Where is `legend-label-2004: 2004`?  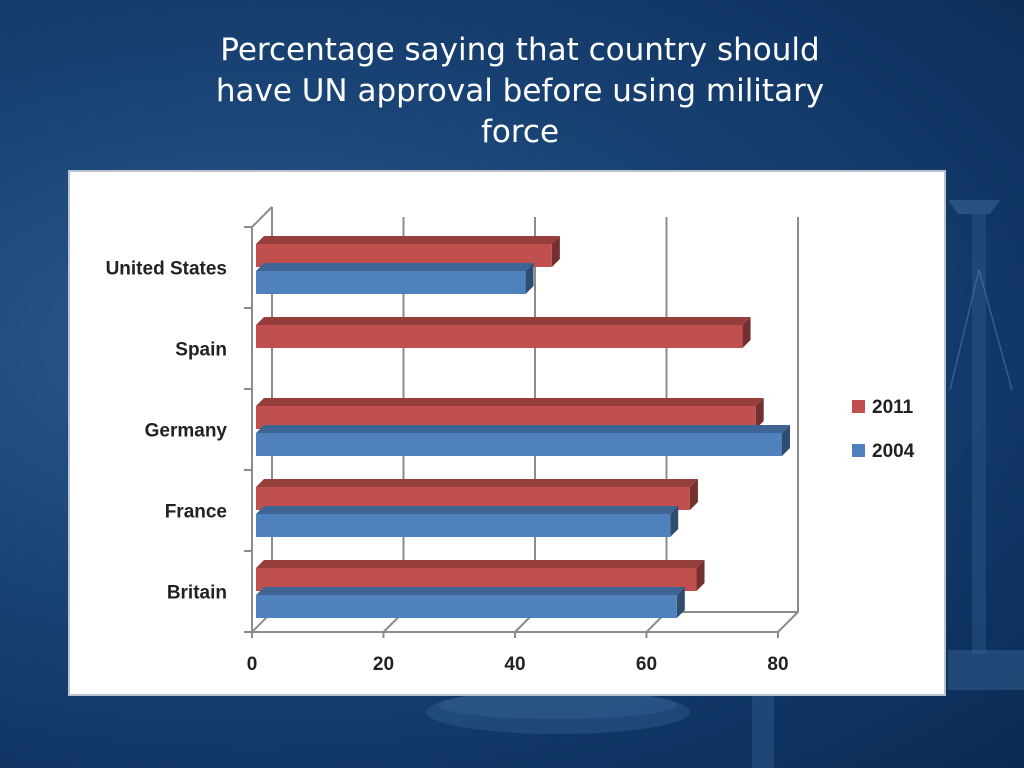
legend-label-2004: 2004 is located at coordinates (893, 451).